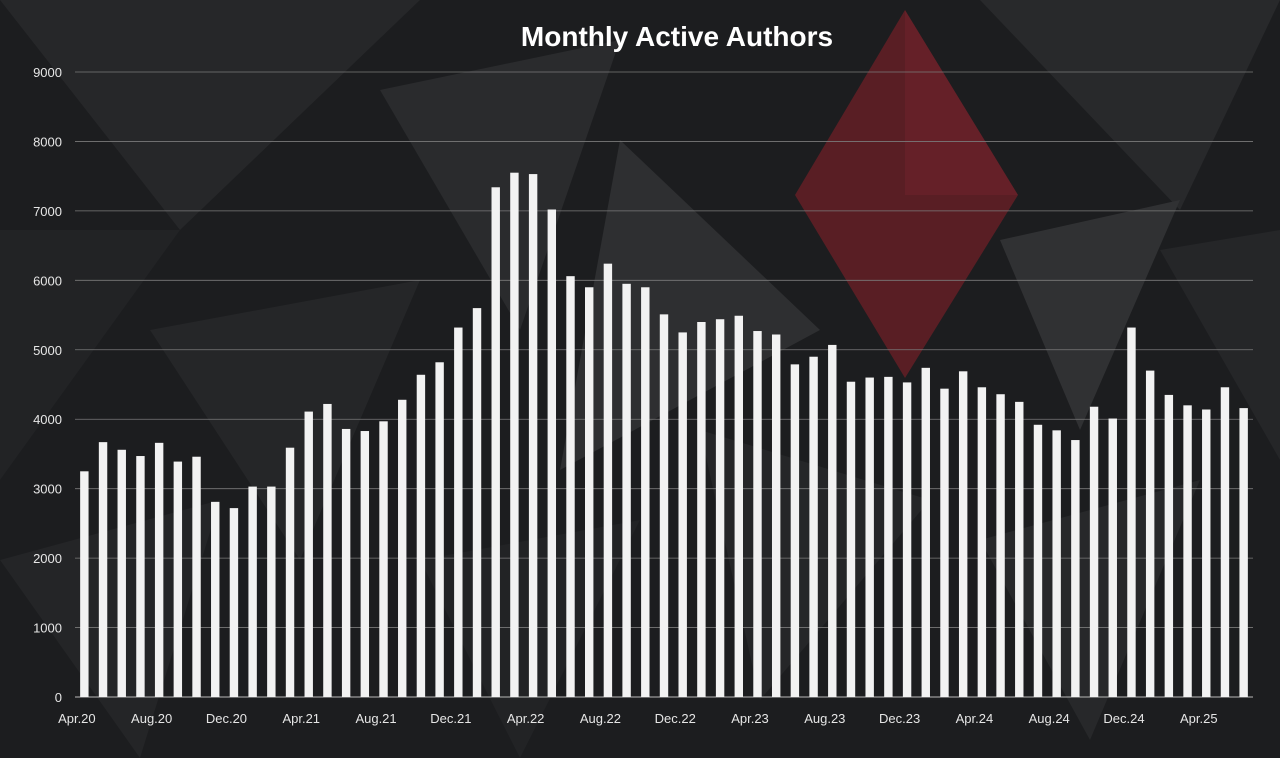  I want to click on y-tick-label: 7000, so click(47, 211).